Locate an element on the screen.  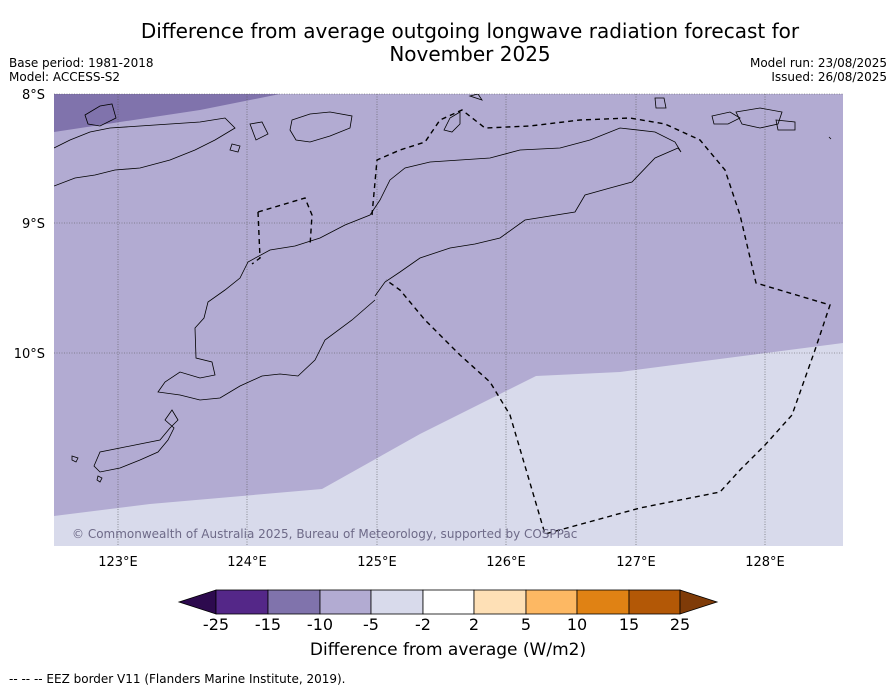
colorbar-label: Difference from average (W/m2) is located at coordinates (448, 650).